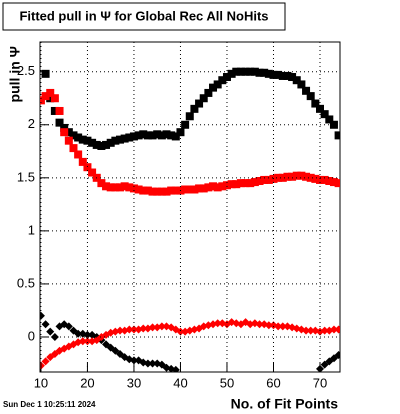 The width and height of the screenshot is (400, 414). What do you see at coordinates (49, 404) in the screenshot?
I see `timestamp: Sun Dec 1 10:25:11 2024` at bounding box center [49, 404].